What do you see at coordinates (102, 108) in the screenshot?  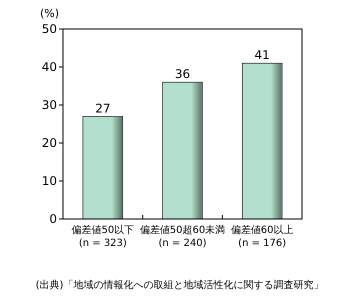 I see `data-label: 27` at bounding box center [102, 108].